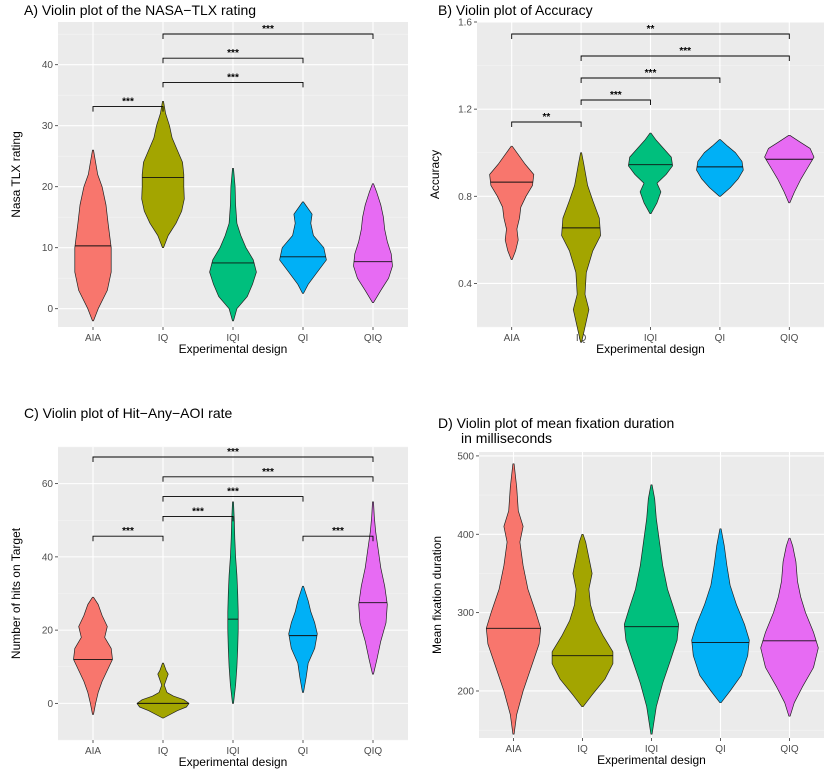  I want to click on chart-d-y-tick-label: 300, so click(465, 613).